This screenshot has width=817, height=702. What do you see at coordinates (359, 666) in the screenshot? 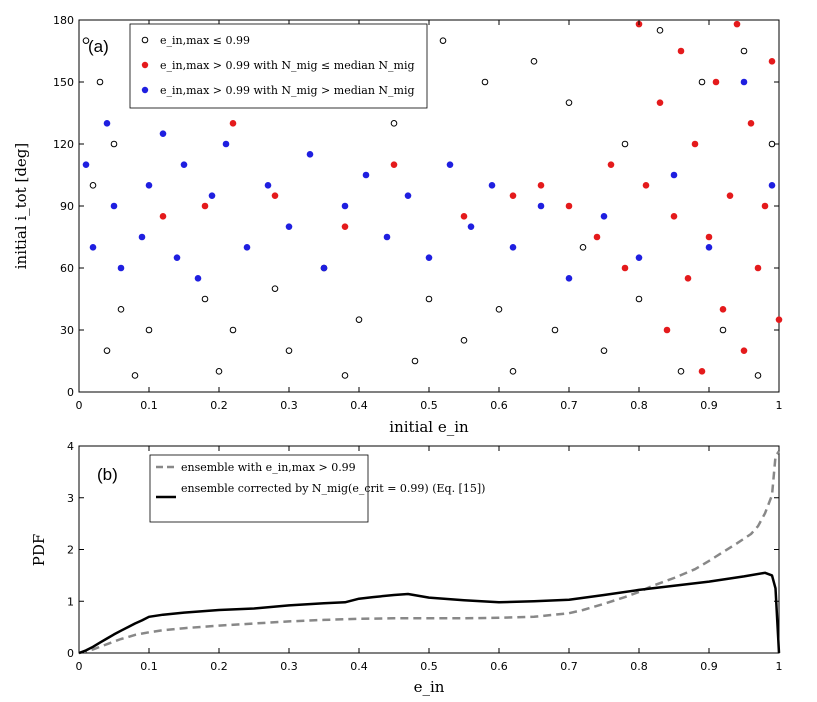
I see `panel-b-xtick-label: 0.4` at bounding box center [359, 666].